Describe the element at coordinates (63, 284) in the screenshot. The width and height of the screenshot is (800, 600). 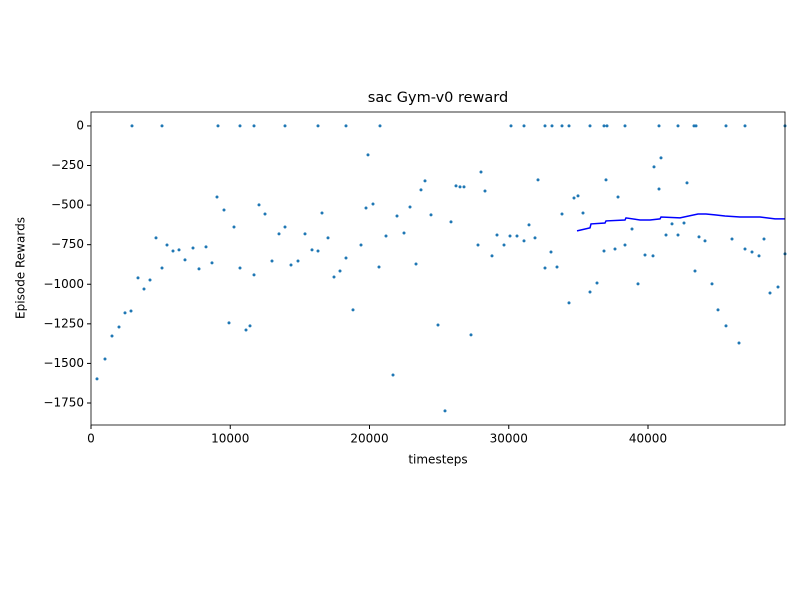
I see `y-tick-label: −1000` at that location.